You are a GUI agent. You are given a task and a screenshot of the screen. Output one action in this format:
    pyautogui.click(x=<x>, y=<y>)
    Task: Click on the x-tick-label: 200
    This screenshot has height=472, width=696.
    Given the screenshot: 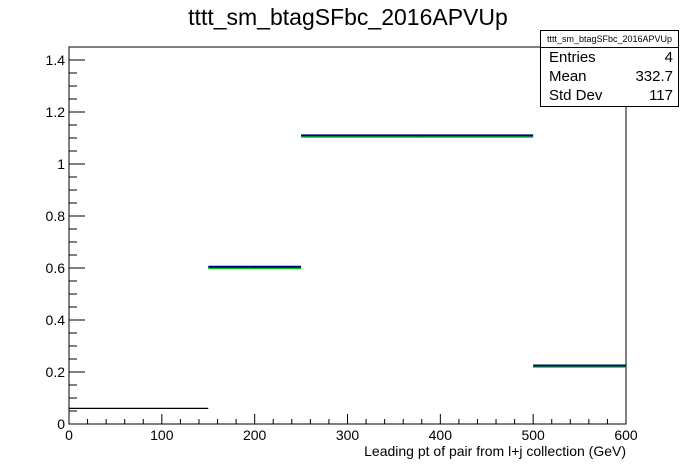 What is the action you would take?
    pyautogui.click(x=255, y=435)
    